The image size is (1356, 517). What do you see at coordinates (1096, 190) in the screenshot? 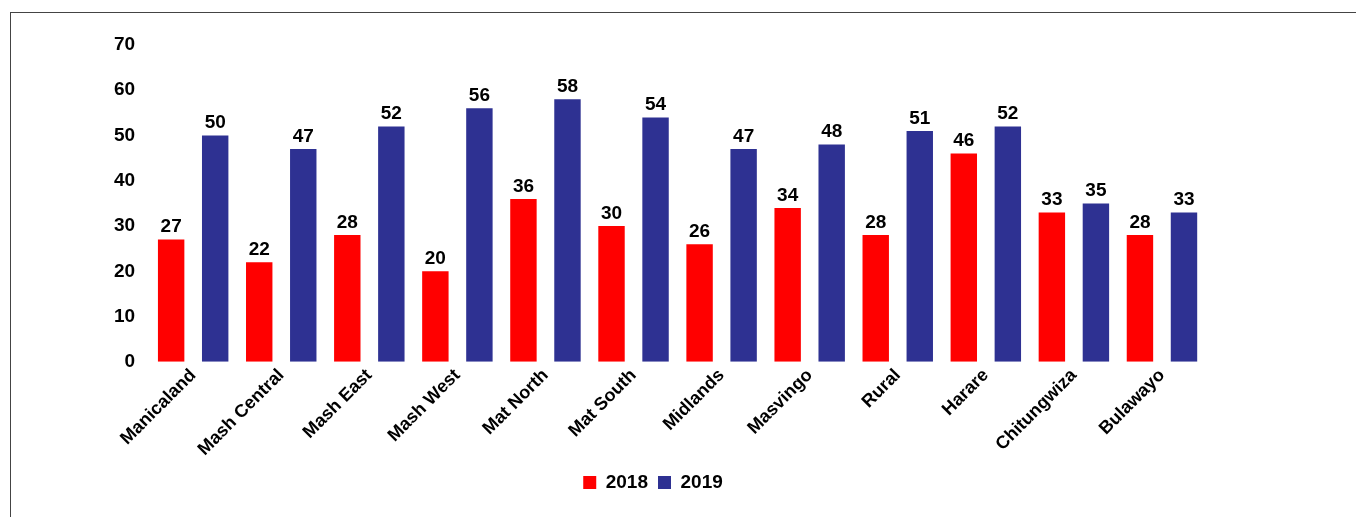
I see `data-label: 35` at bounding box center [1096, 190].